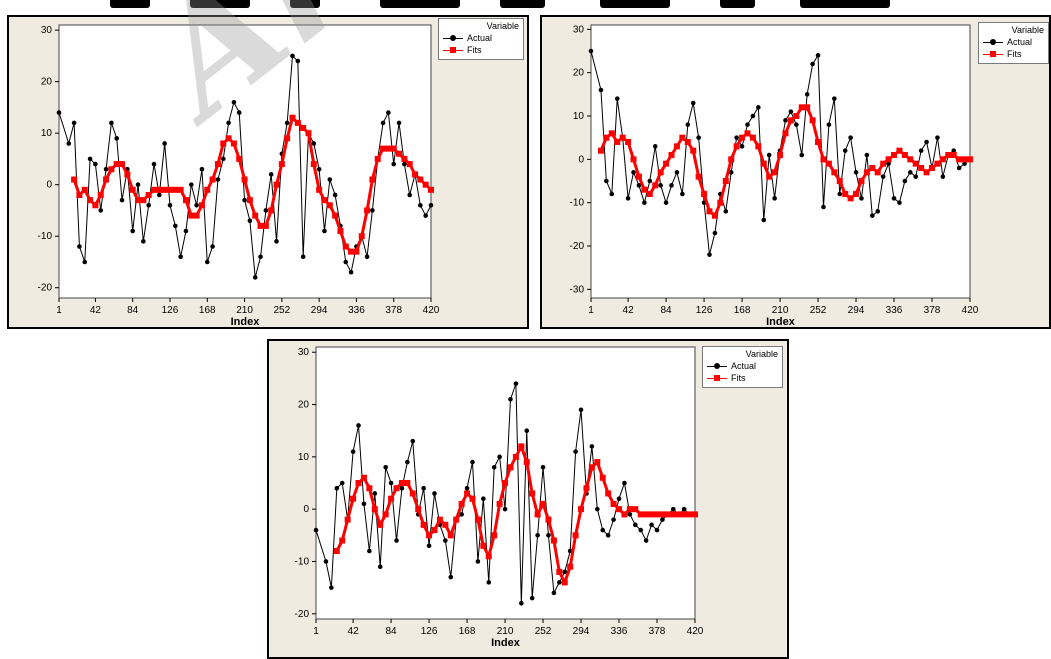  Describe the element at coordinates (579, 116) in the screenshot. I see `y-tick-label: 10` at that location.